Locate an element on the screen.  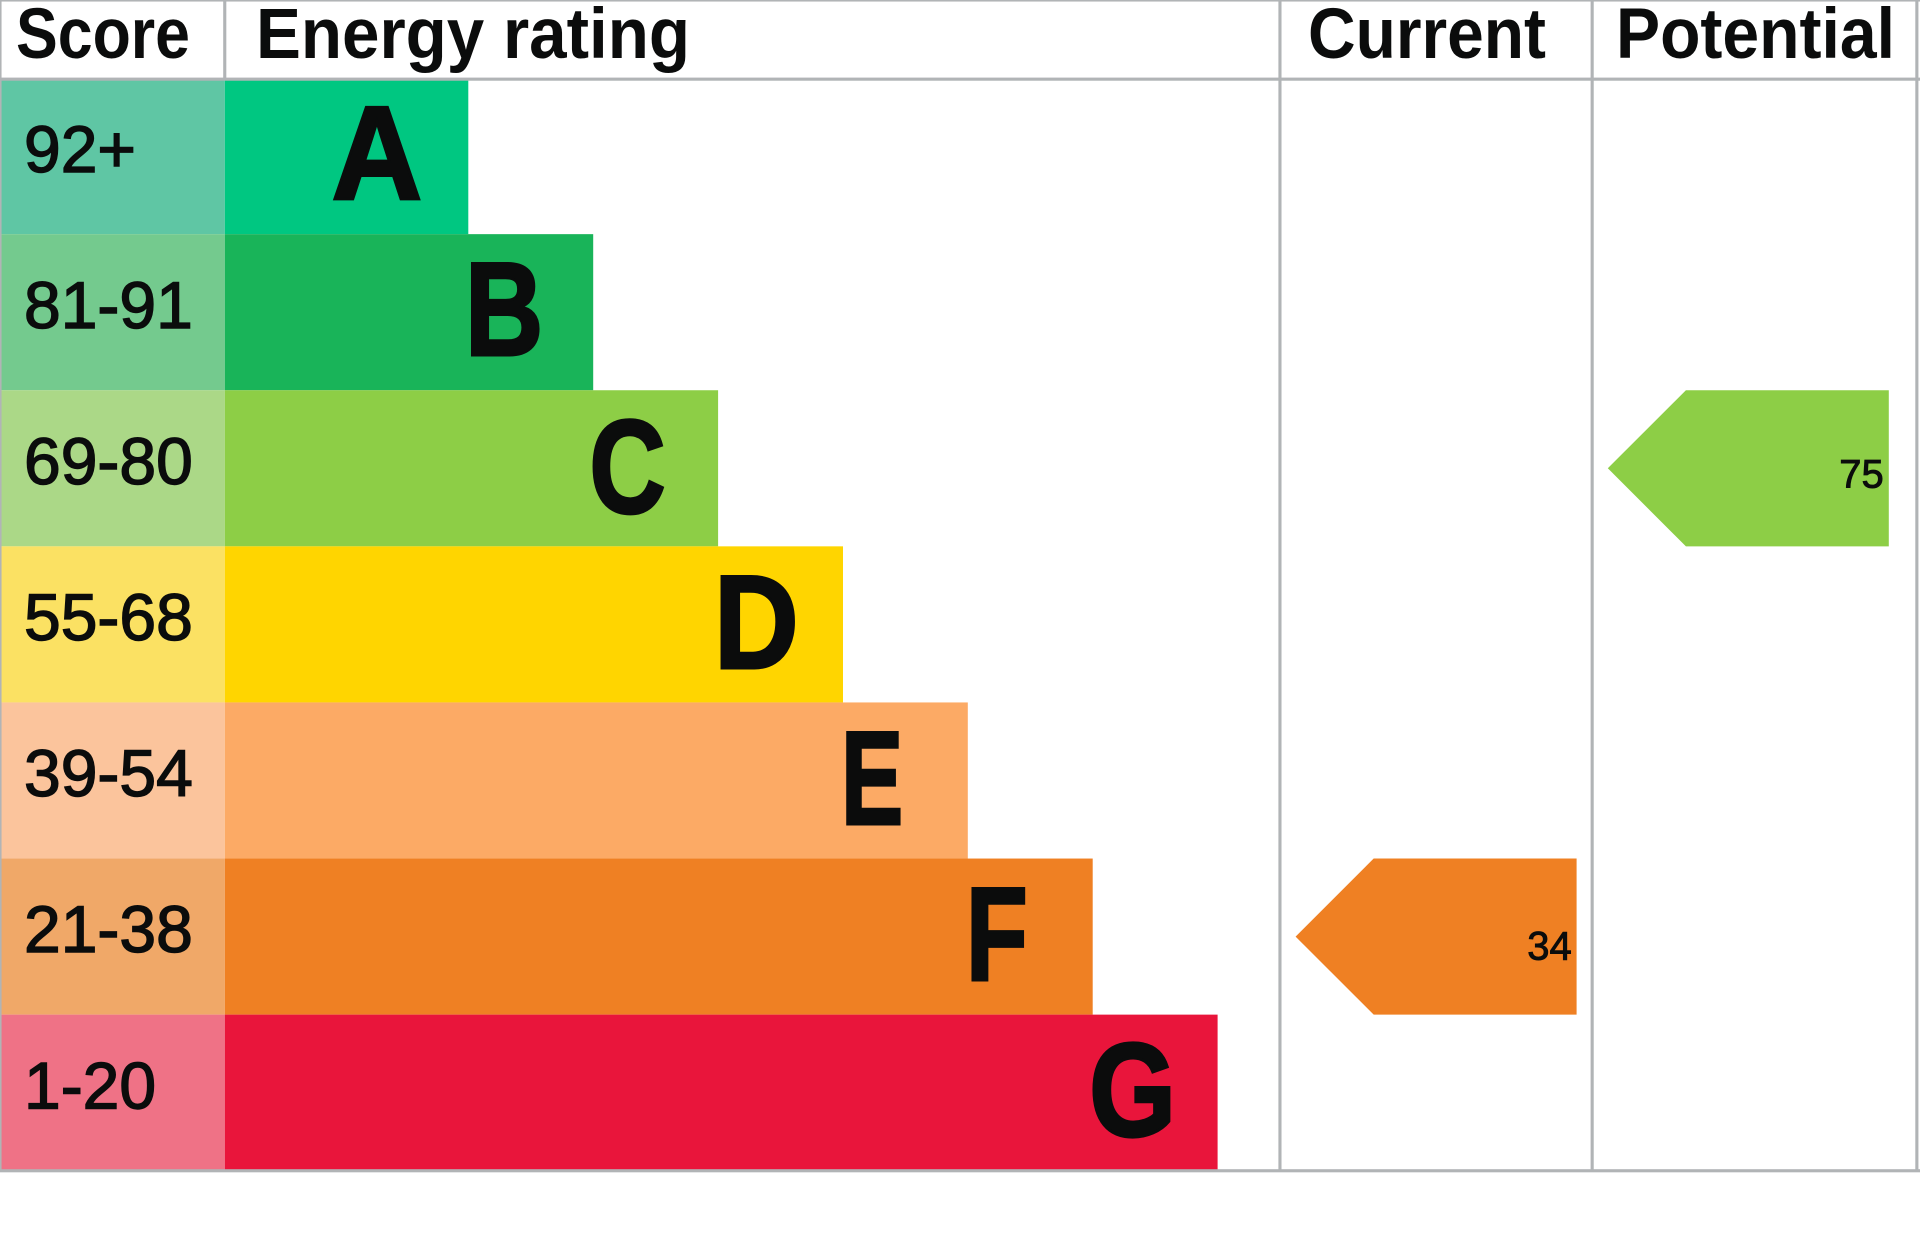
svg-text: 75 is located at coordinates (1861, 475).